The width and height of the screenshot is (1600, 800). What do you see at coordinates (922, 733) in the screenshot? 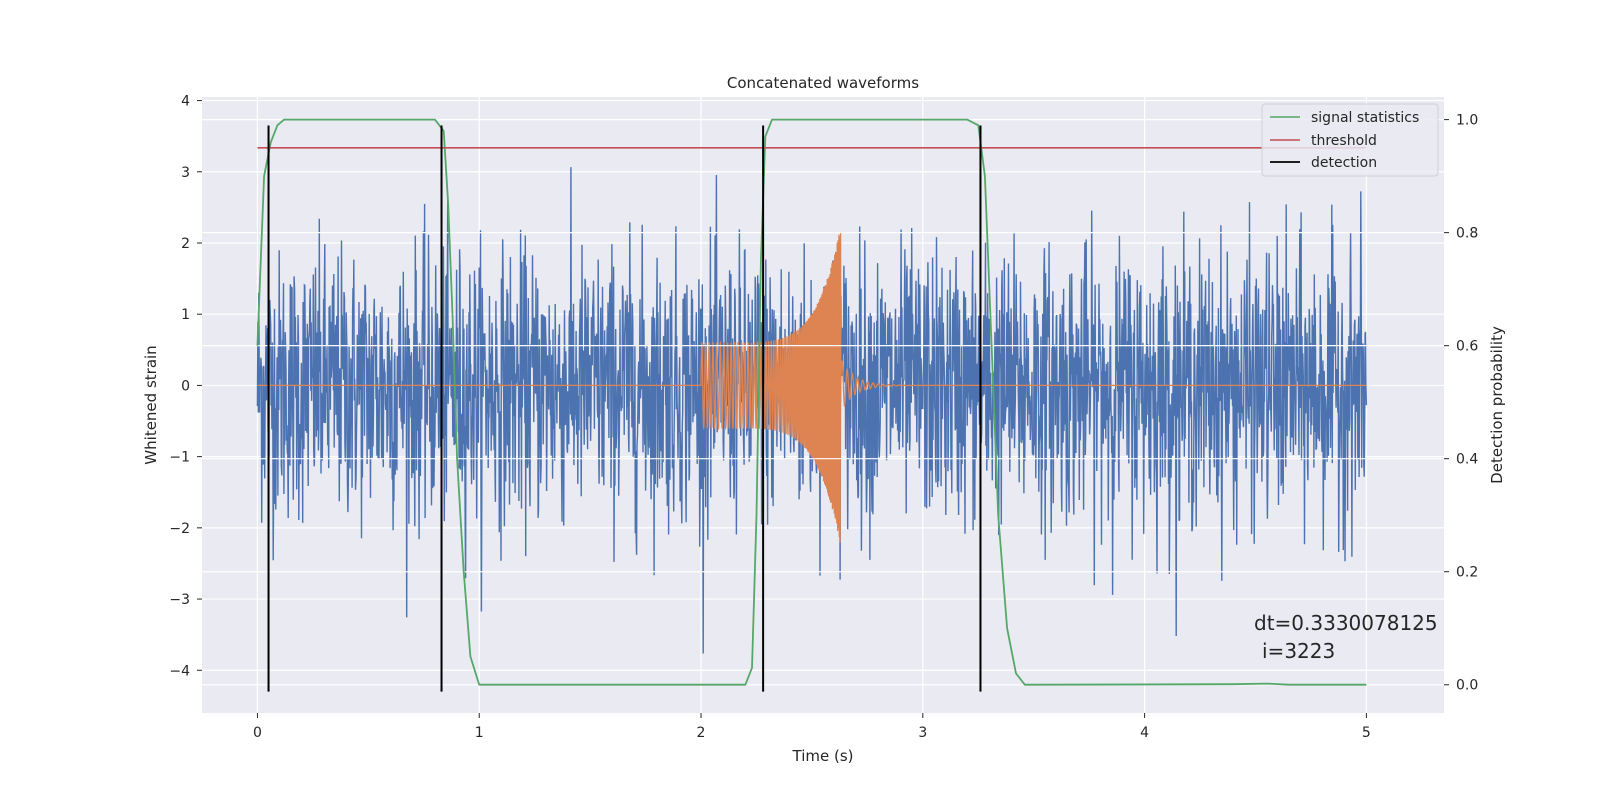
I see `x-tick-label: 3` at bounding box center [922, 733].